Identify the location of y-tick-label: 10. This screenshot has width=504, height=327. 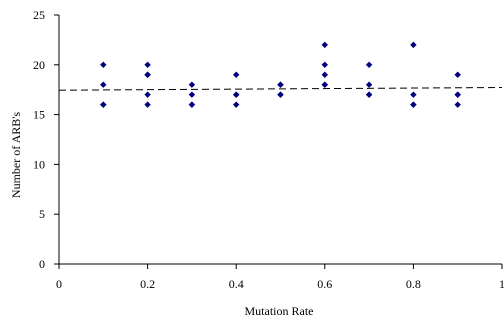
(39, 164).